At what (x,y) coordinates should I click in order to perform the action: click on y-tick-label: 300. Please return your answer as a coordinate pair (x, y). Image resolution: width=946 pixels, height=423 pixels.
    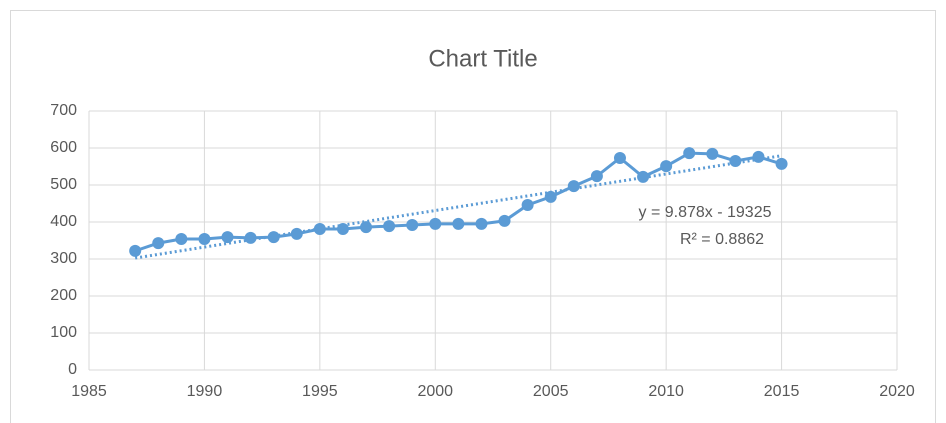
    Looking at the image, I should click on (63, 258).